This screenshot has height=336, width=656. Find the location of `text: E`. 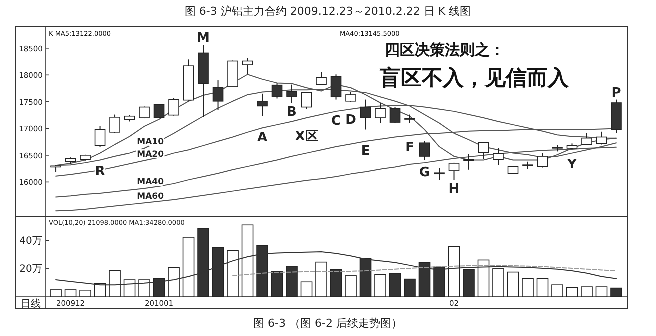

text: E is located at coordinates (365, 151).